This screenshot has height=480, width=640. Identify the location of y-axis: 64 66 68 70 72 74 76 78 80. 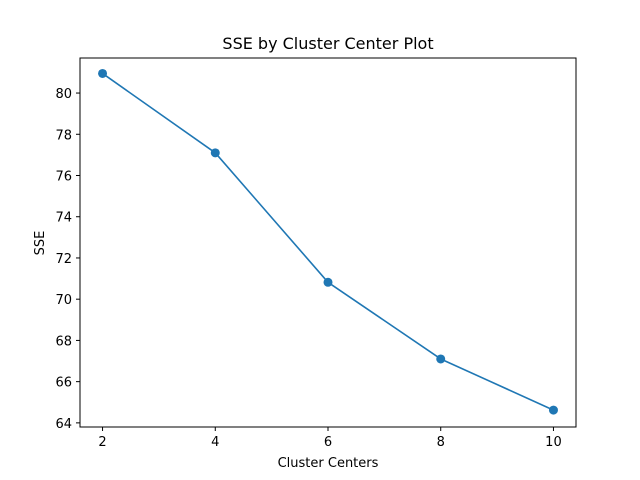
(67, 259).